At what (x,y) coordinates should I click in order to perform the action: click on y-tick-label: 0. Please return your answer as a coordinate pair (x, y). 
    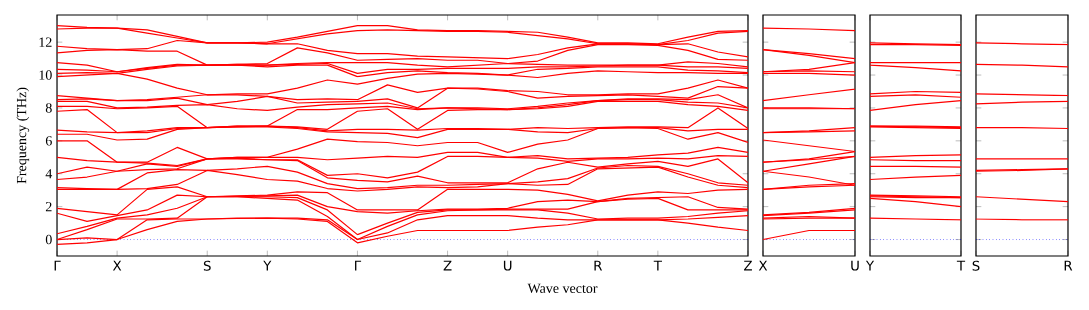
    Looking at the image, I should click on (48, 239).